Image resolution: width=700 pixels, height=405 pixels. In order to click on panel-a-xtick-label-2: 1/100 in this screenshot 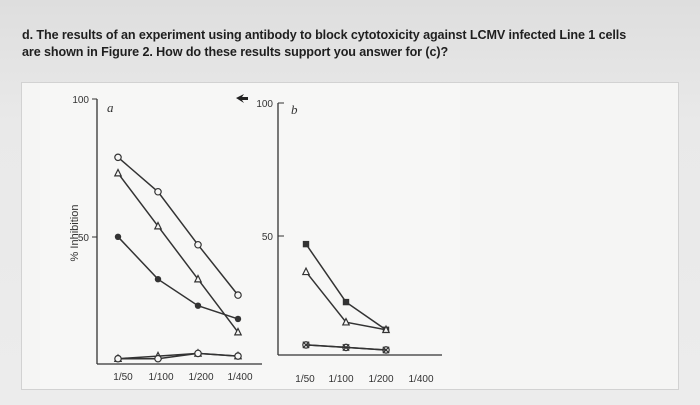, I will do `click(160, 377)`.